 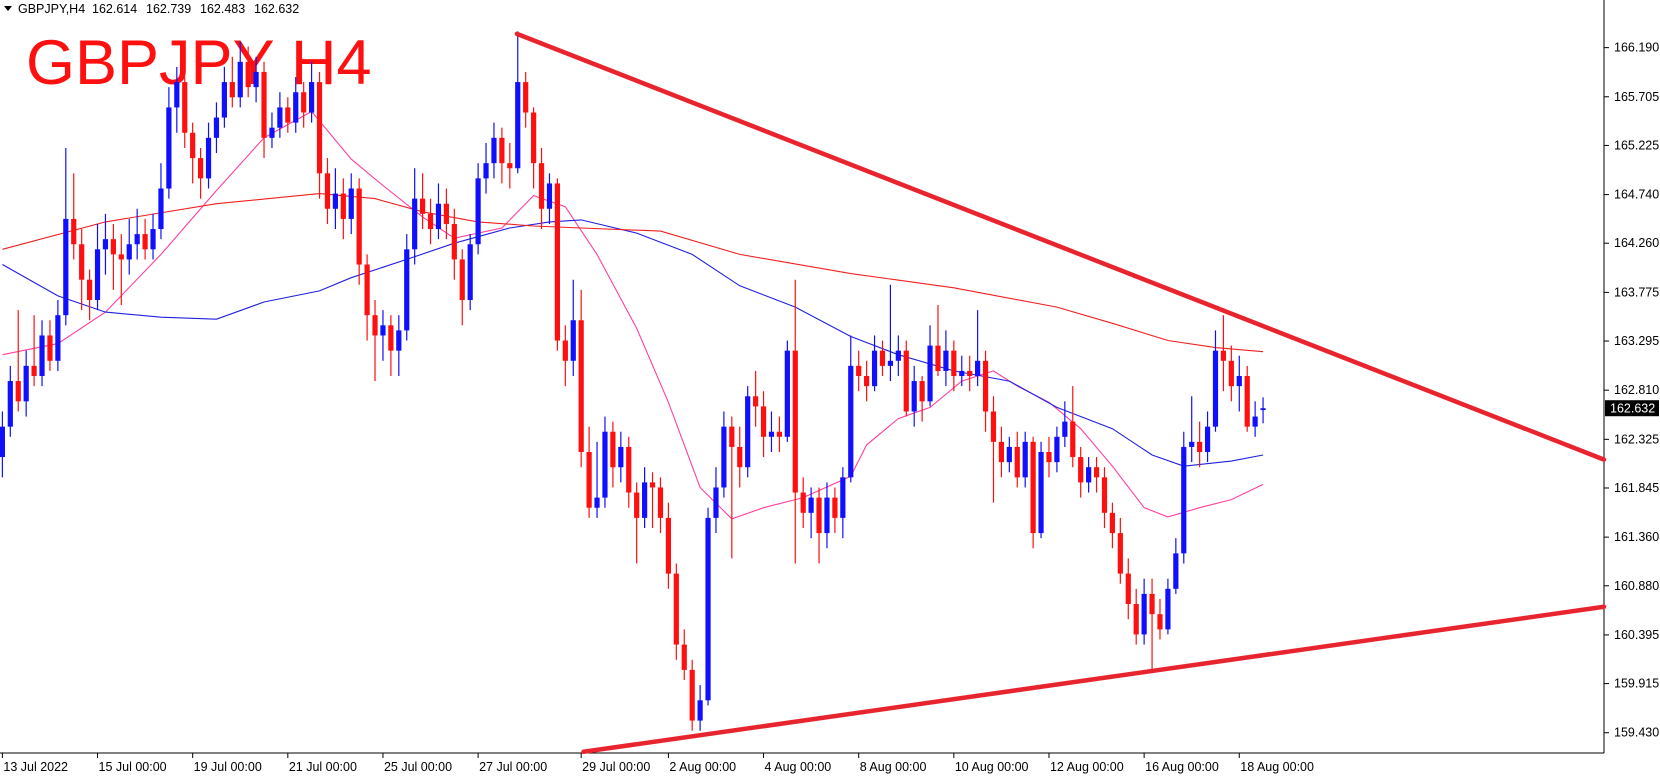 I want to click on x-tick-label: 27 Jul 00:00, so click(x=513, y=767).